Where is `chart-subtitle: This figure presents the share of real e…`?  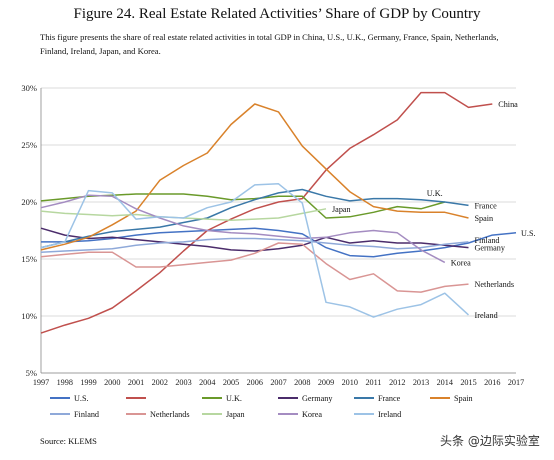 chart-subtitle: This figure presents the share of real e… is located at coordinates (269, 44).